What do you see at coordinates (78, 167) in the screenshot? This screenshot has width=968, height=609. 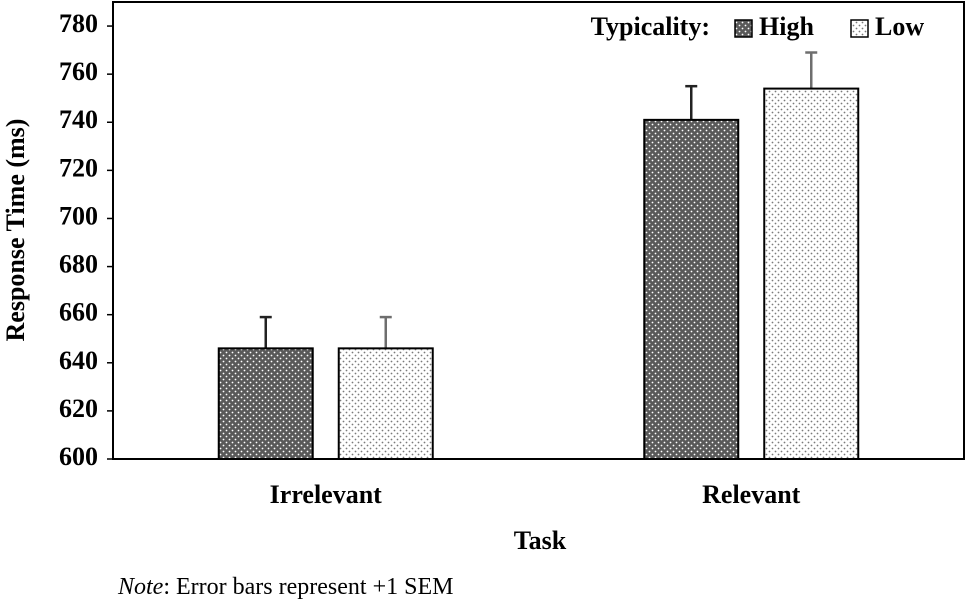 I see `y-tick-label: 720` at bounding box center [78, 167].